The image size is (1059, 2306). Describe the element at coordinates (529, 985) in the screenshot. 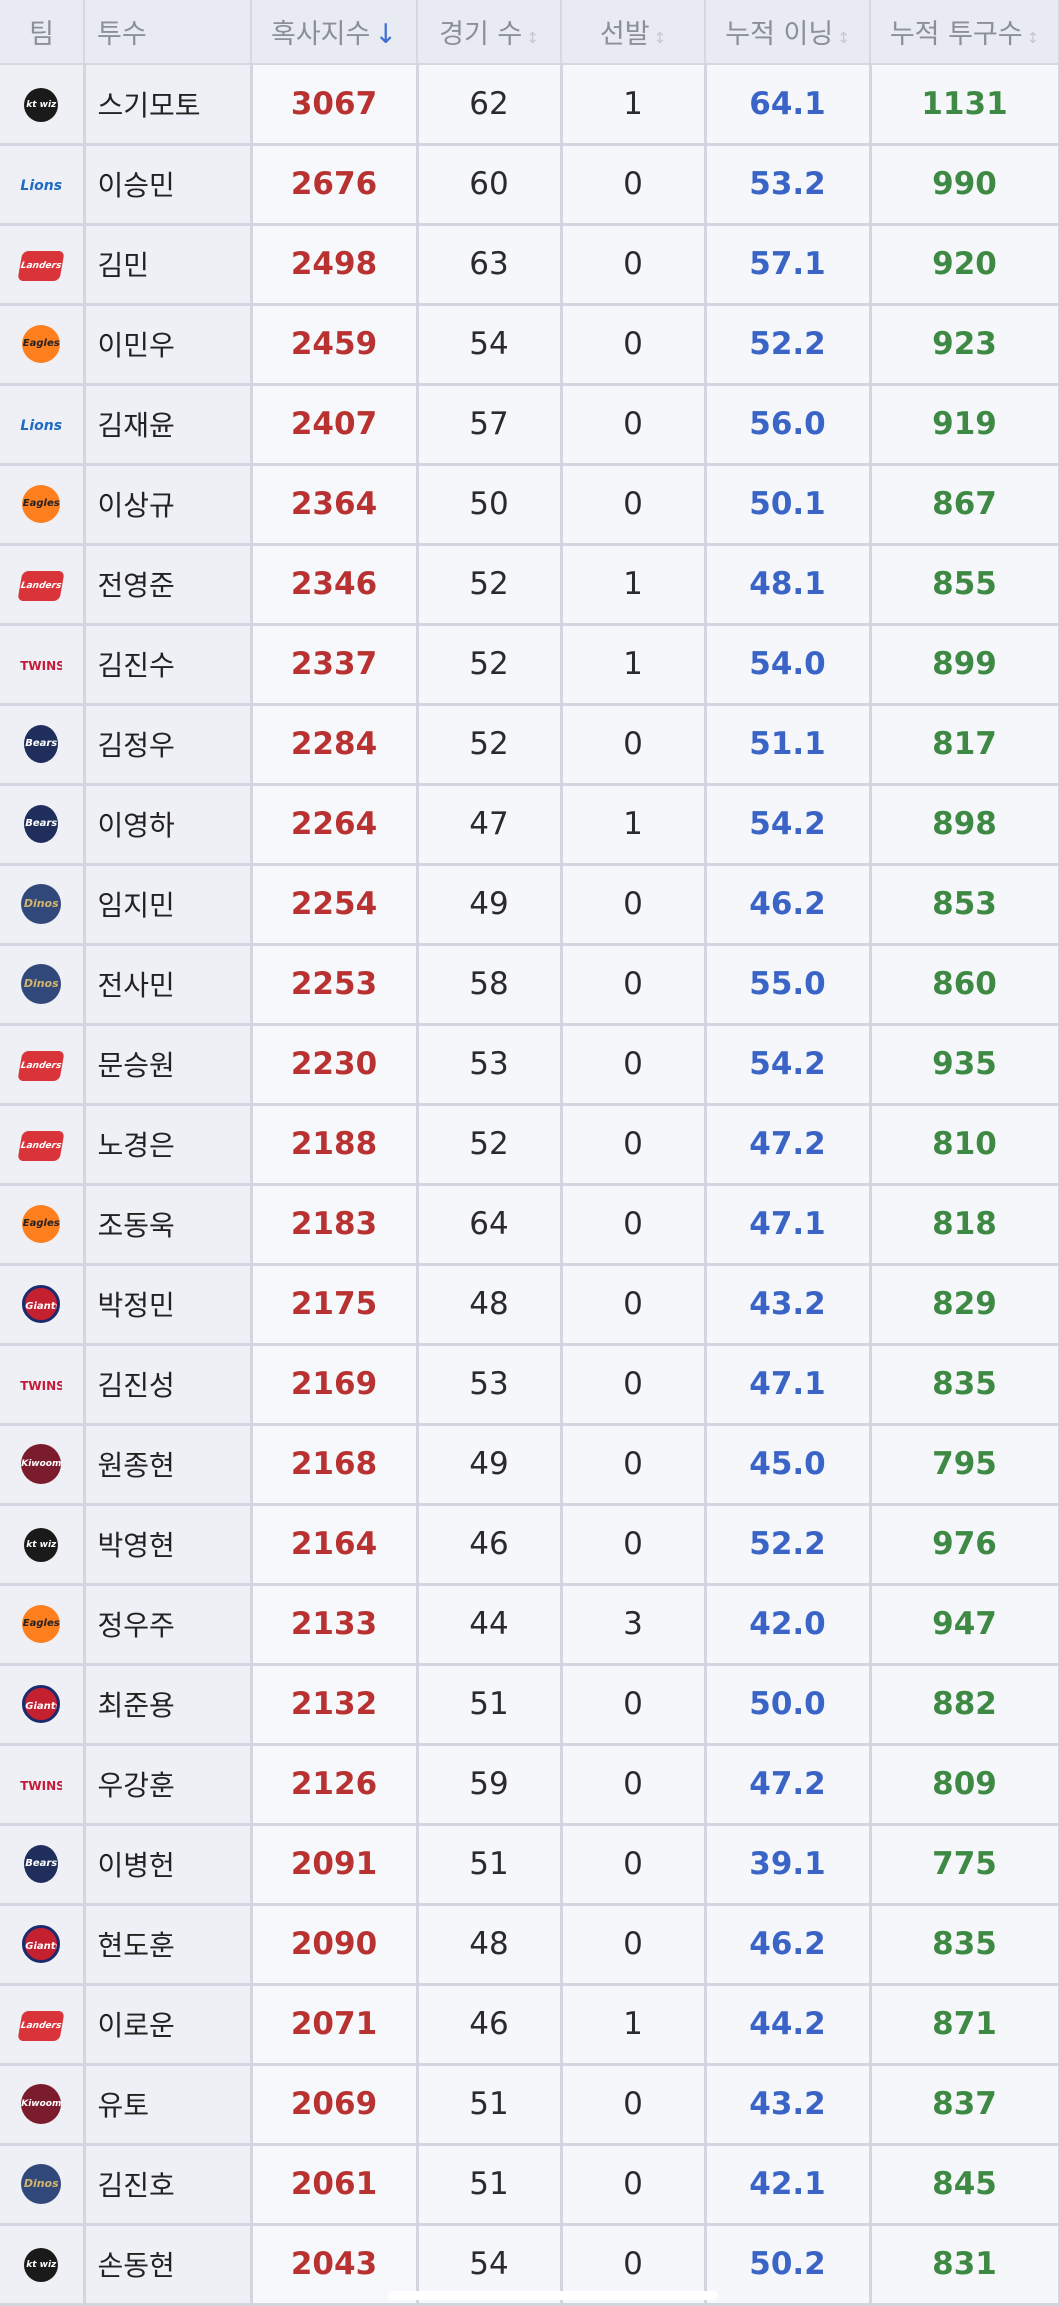

I see `table-row: Dinos 전사민 2253 58 0 55.0 860` at that location.